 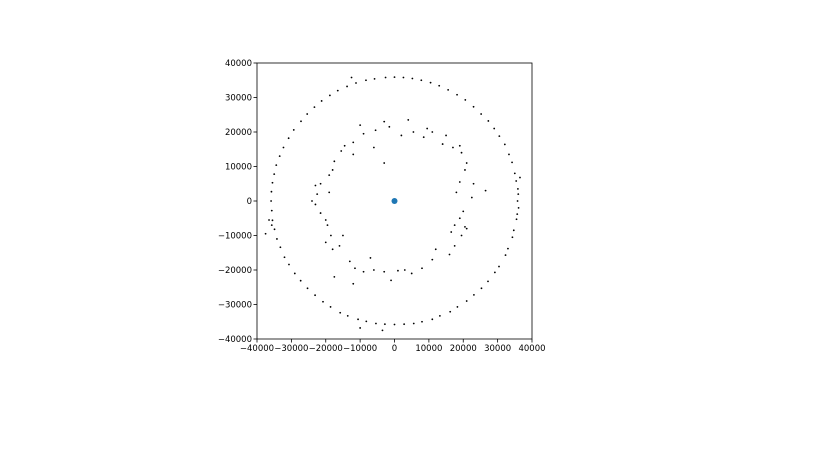 I want to click on y-tick-label: −30000, so click(x=235, y=306).